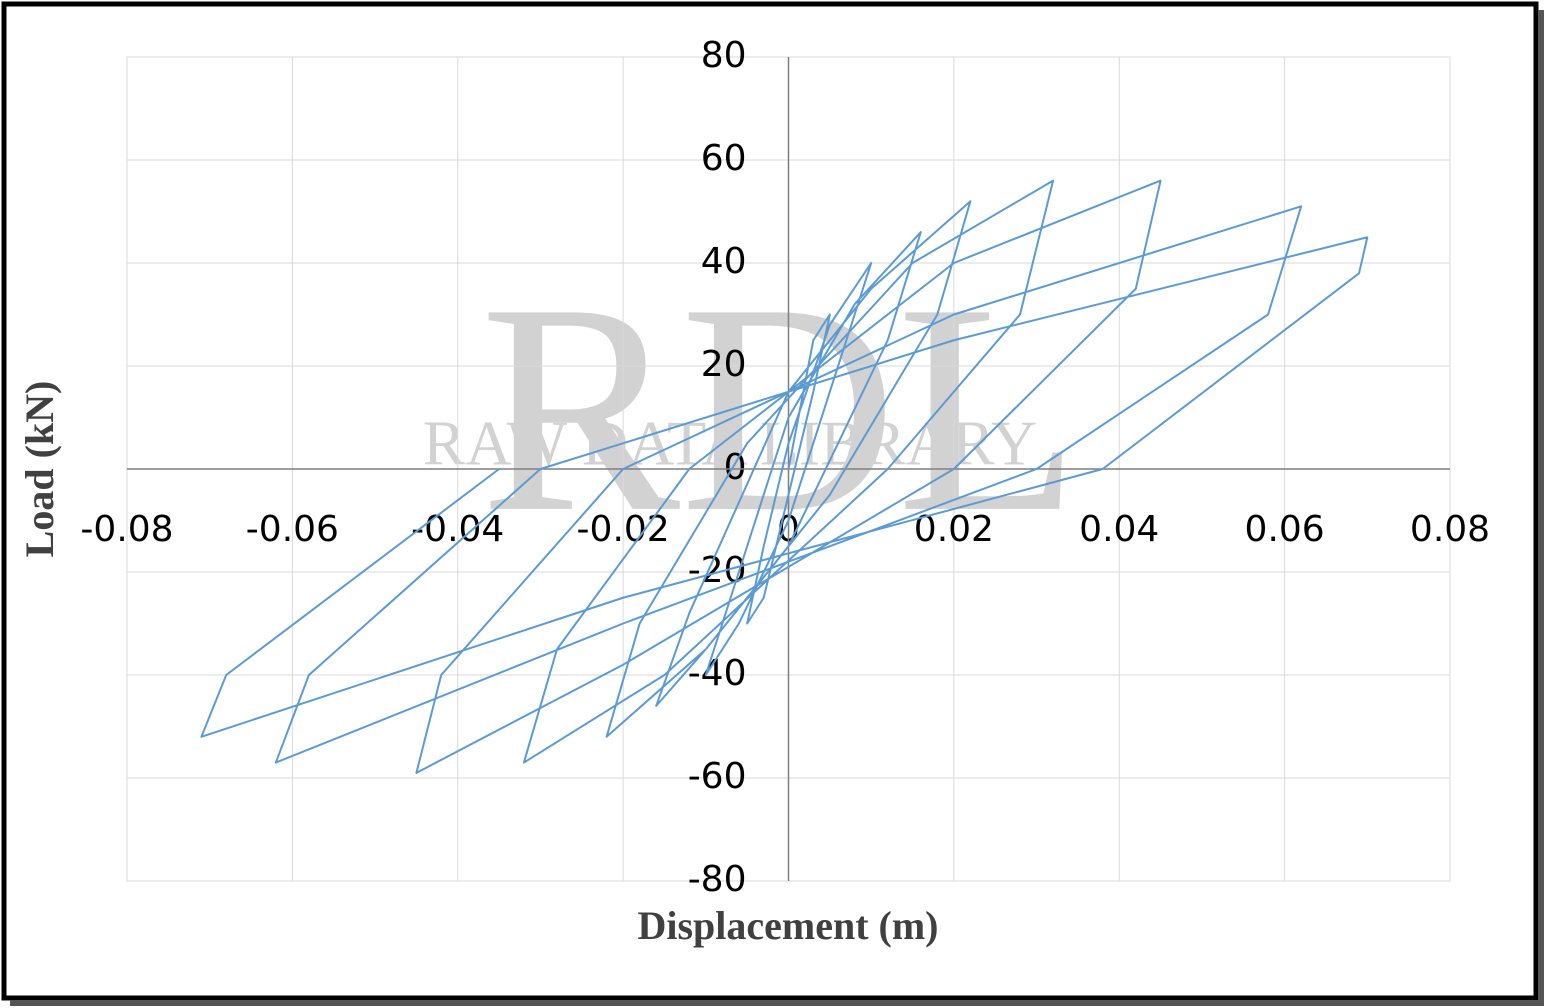 This screenshot has height=1008, width=1546. What do you see at coordinates (724, 364) in the screenshot?
I see `y-tick-label: 20` at bounding box center [724, 364].